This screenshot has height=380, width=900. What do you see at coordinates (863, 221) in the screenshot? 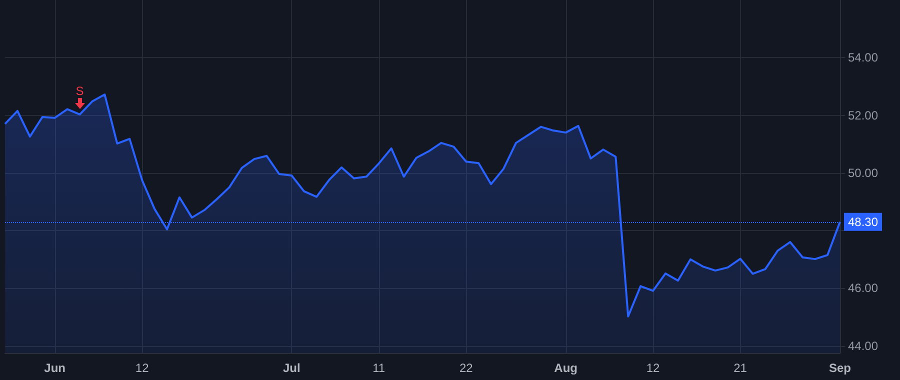
I see `ref-line-label: 48.30` at bounding box center [863, 221].